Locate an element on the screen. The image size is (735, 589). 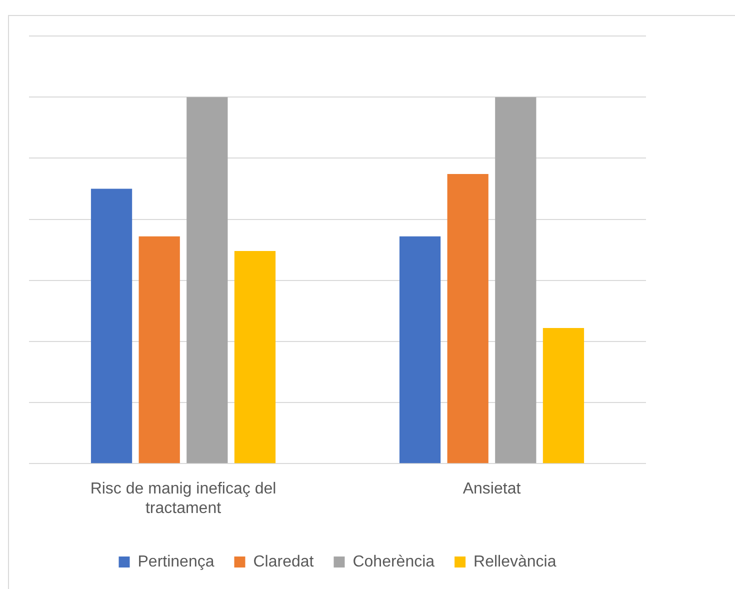
legend-label: Pertinença is located at coordinates (176, 561).